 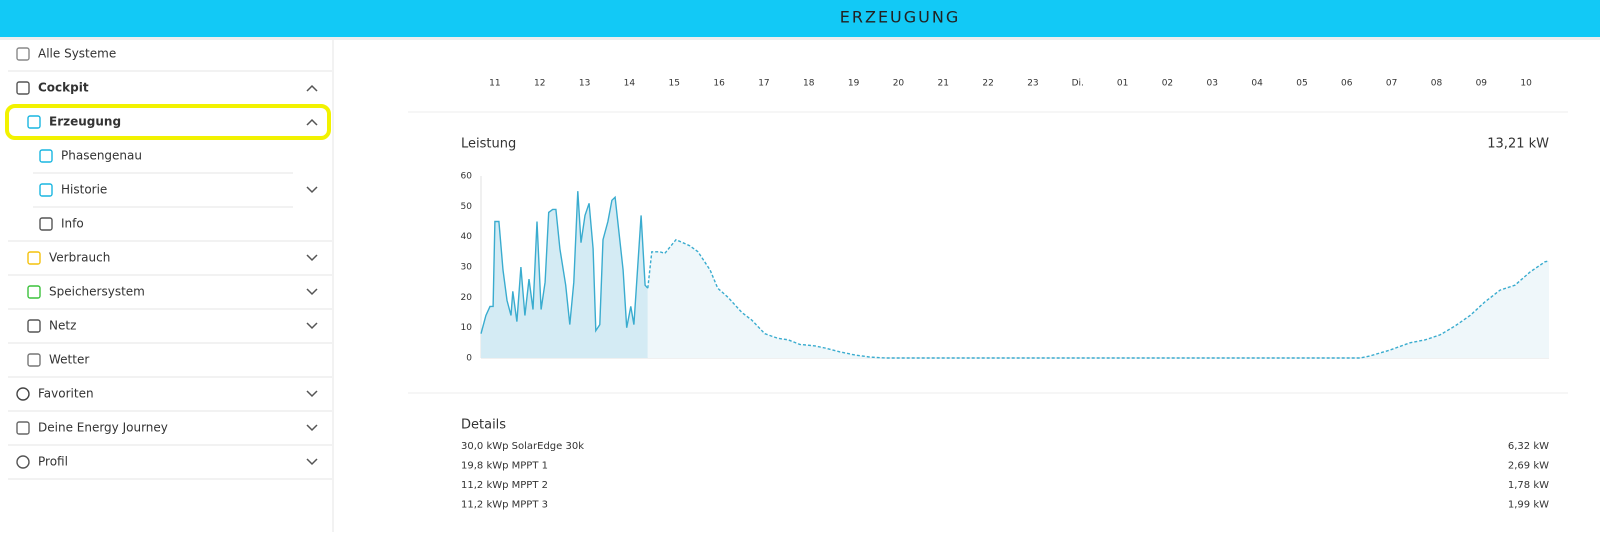 I want to click on detail-value: 1,78 kW, so click(x=1528, y=485).